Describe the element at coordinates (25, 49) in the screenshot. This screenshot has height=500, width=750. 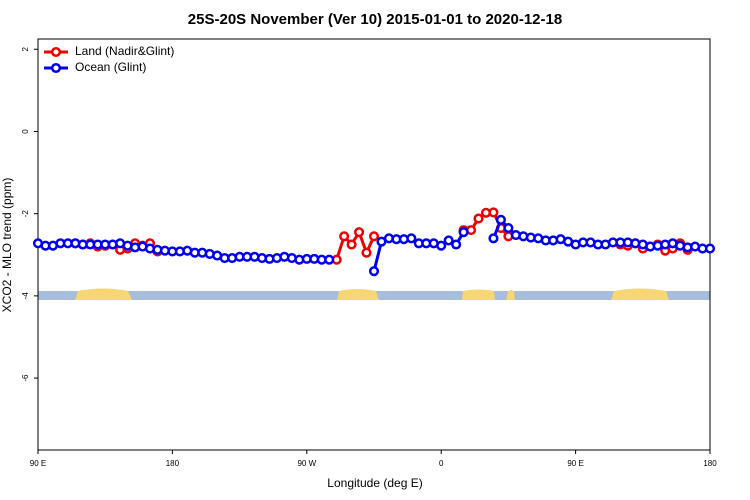
I see `y-tick-label: 2` at that location.